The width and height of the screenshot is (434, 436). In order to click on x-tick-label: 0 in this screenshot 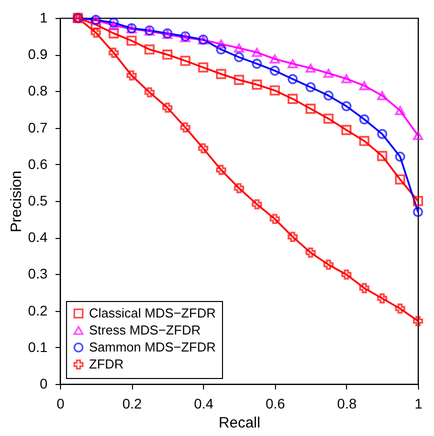, I will do `click(60, 404)`.